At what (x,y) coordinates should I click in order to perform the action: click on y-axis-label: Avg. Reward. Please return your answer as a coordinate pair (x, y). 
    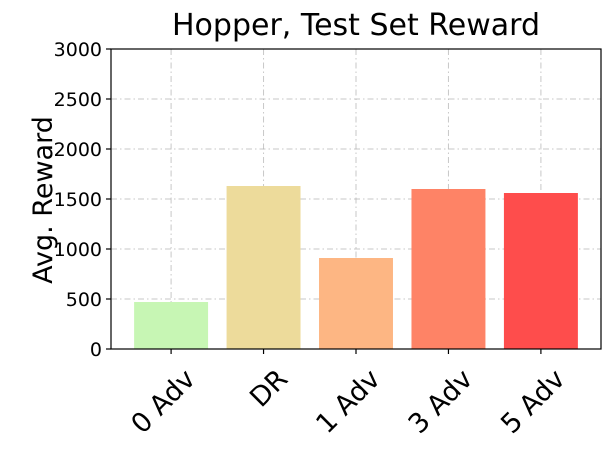
    Looking at the image, I should click on (43, 200).